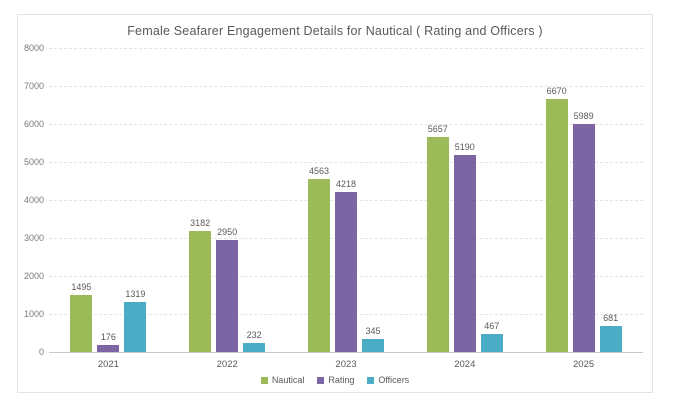  Describe the element at coordinates (583, 238) in the screenshot. I see `bar-rating-2025` at that location.